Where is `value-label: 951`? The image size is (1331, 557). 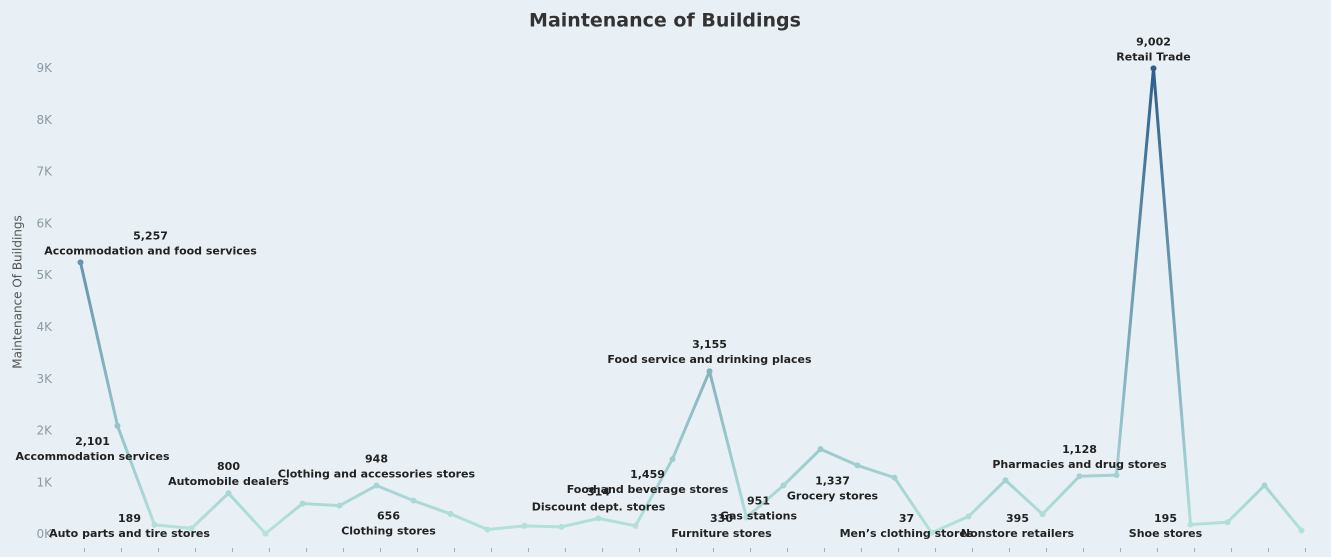
value-label: 951 is located at coordinates (758, 500).